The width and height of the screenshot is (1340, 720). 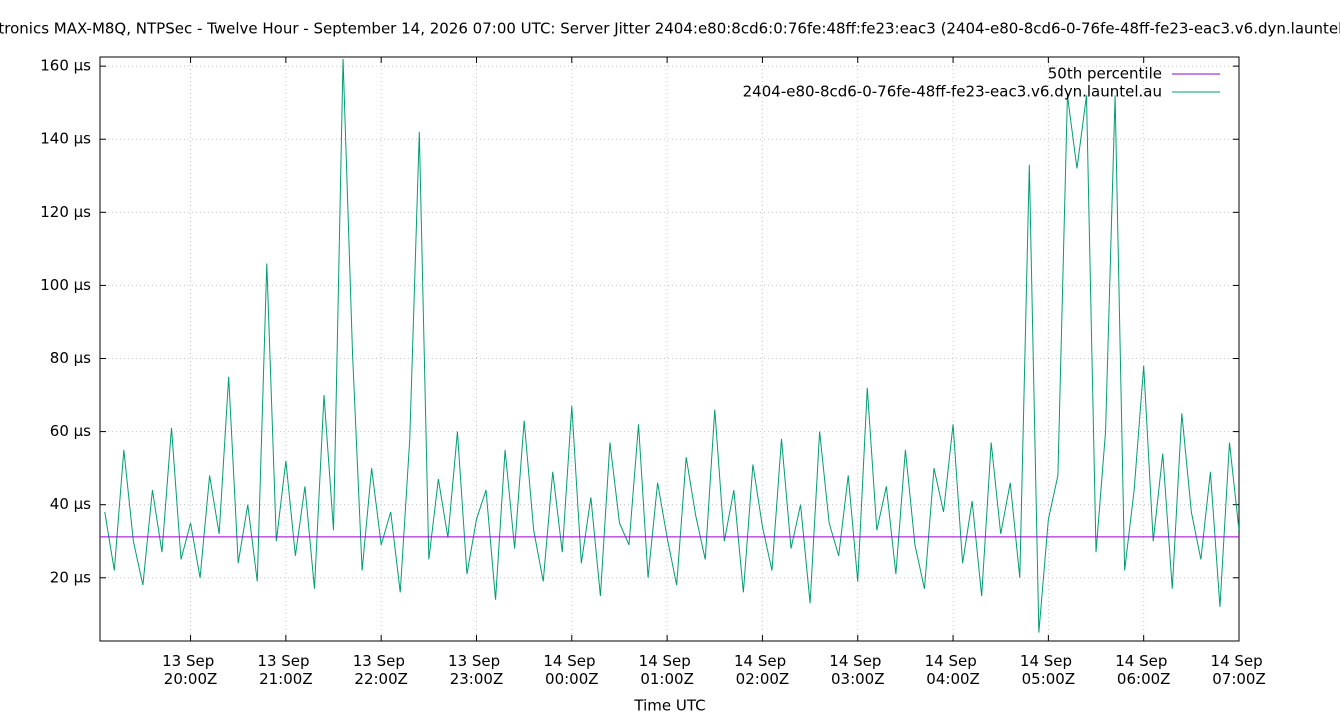 What do you see at coordinates (1048, 670) in the screenshot?
I see `x-tick-label: 14 Sep 05:00Z` at bounding box center [1048, 670].